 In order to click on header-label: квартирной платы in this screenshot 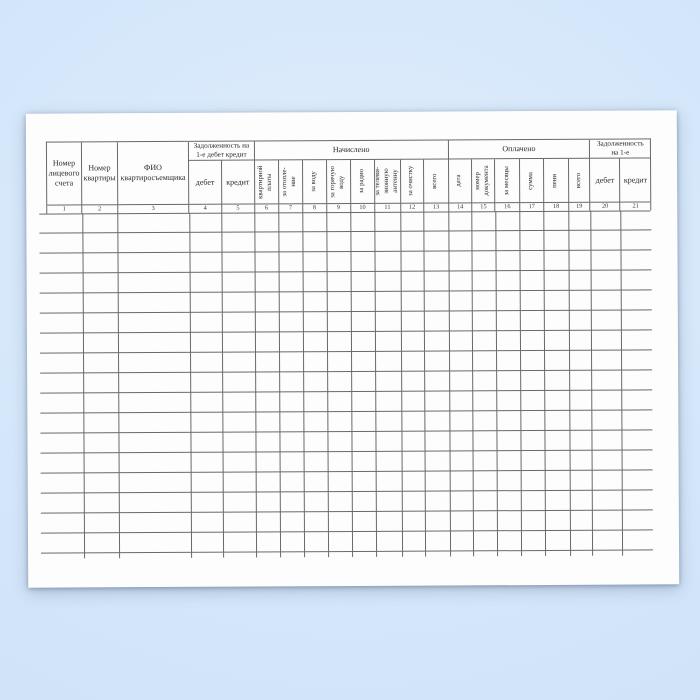, I will do `click(265, 182)`.